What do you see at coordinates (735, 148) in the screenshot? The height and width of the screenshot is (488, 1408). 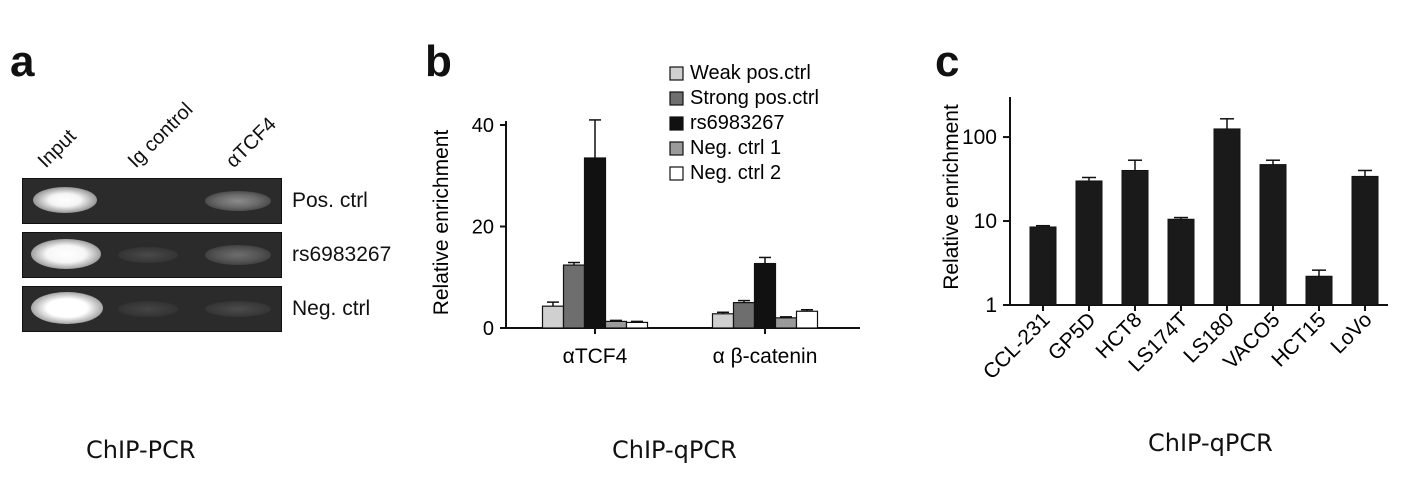 I see `legend-label: Neg. ctrl 1` at bounding box center [735, 148].